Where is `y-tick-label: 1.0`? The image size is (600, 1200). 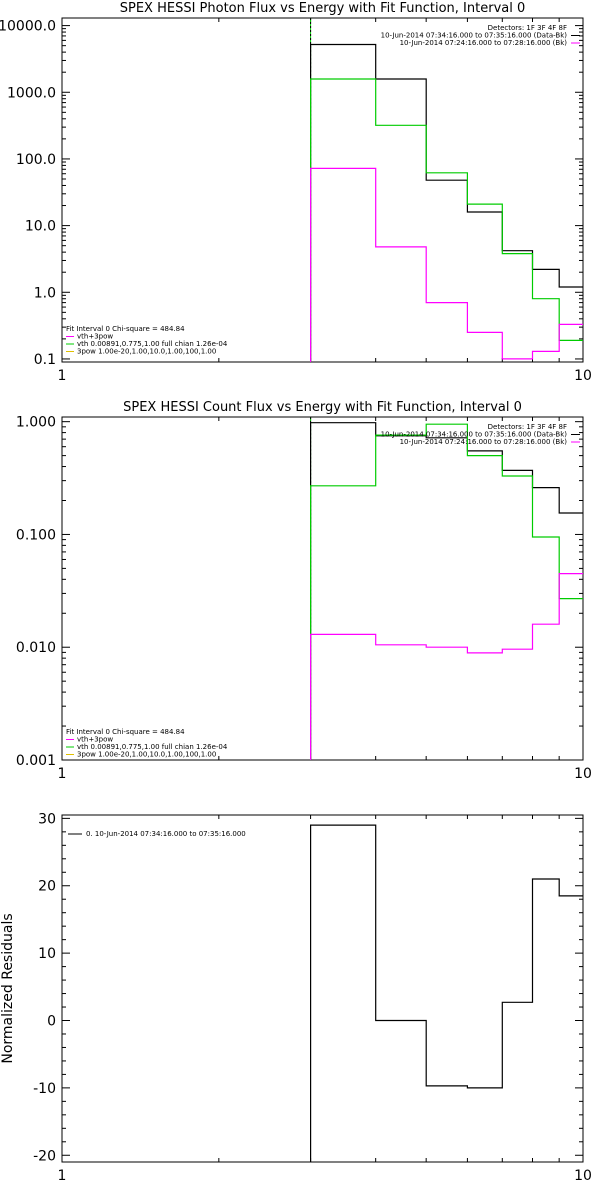
y-tick-label: 1.0 is located at coordinates (45, 293).